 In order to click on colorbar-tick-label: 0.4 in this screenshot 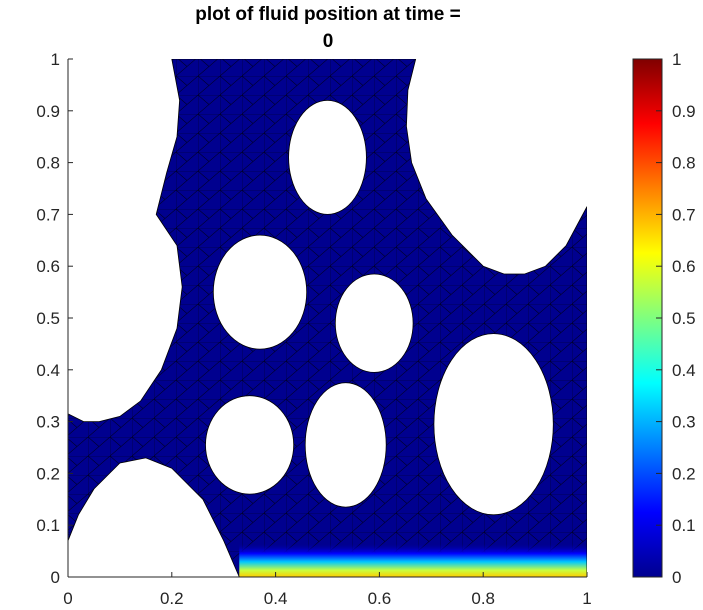, I will do `click(684, 370)`.